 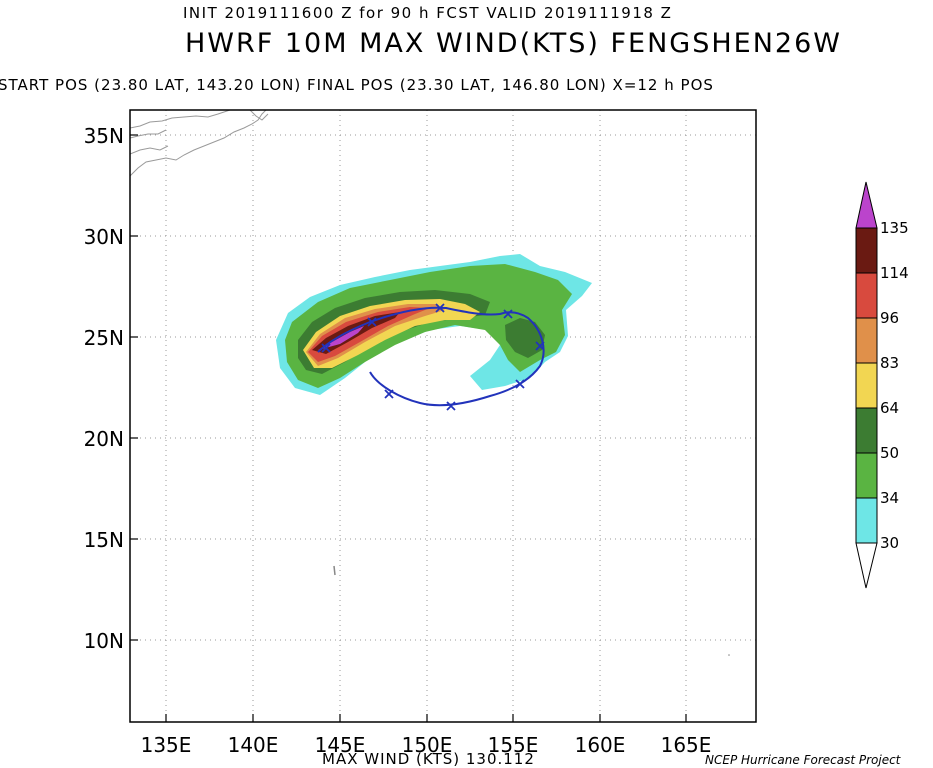 What do you see at coordinates (889, 318) in the screenshot?
I see `colorbar-label: 96` at bounding box center [889, 318].